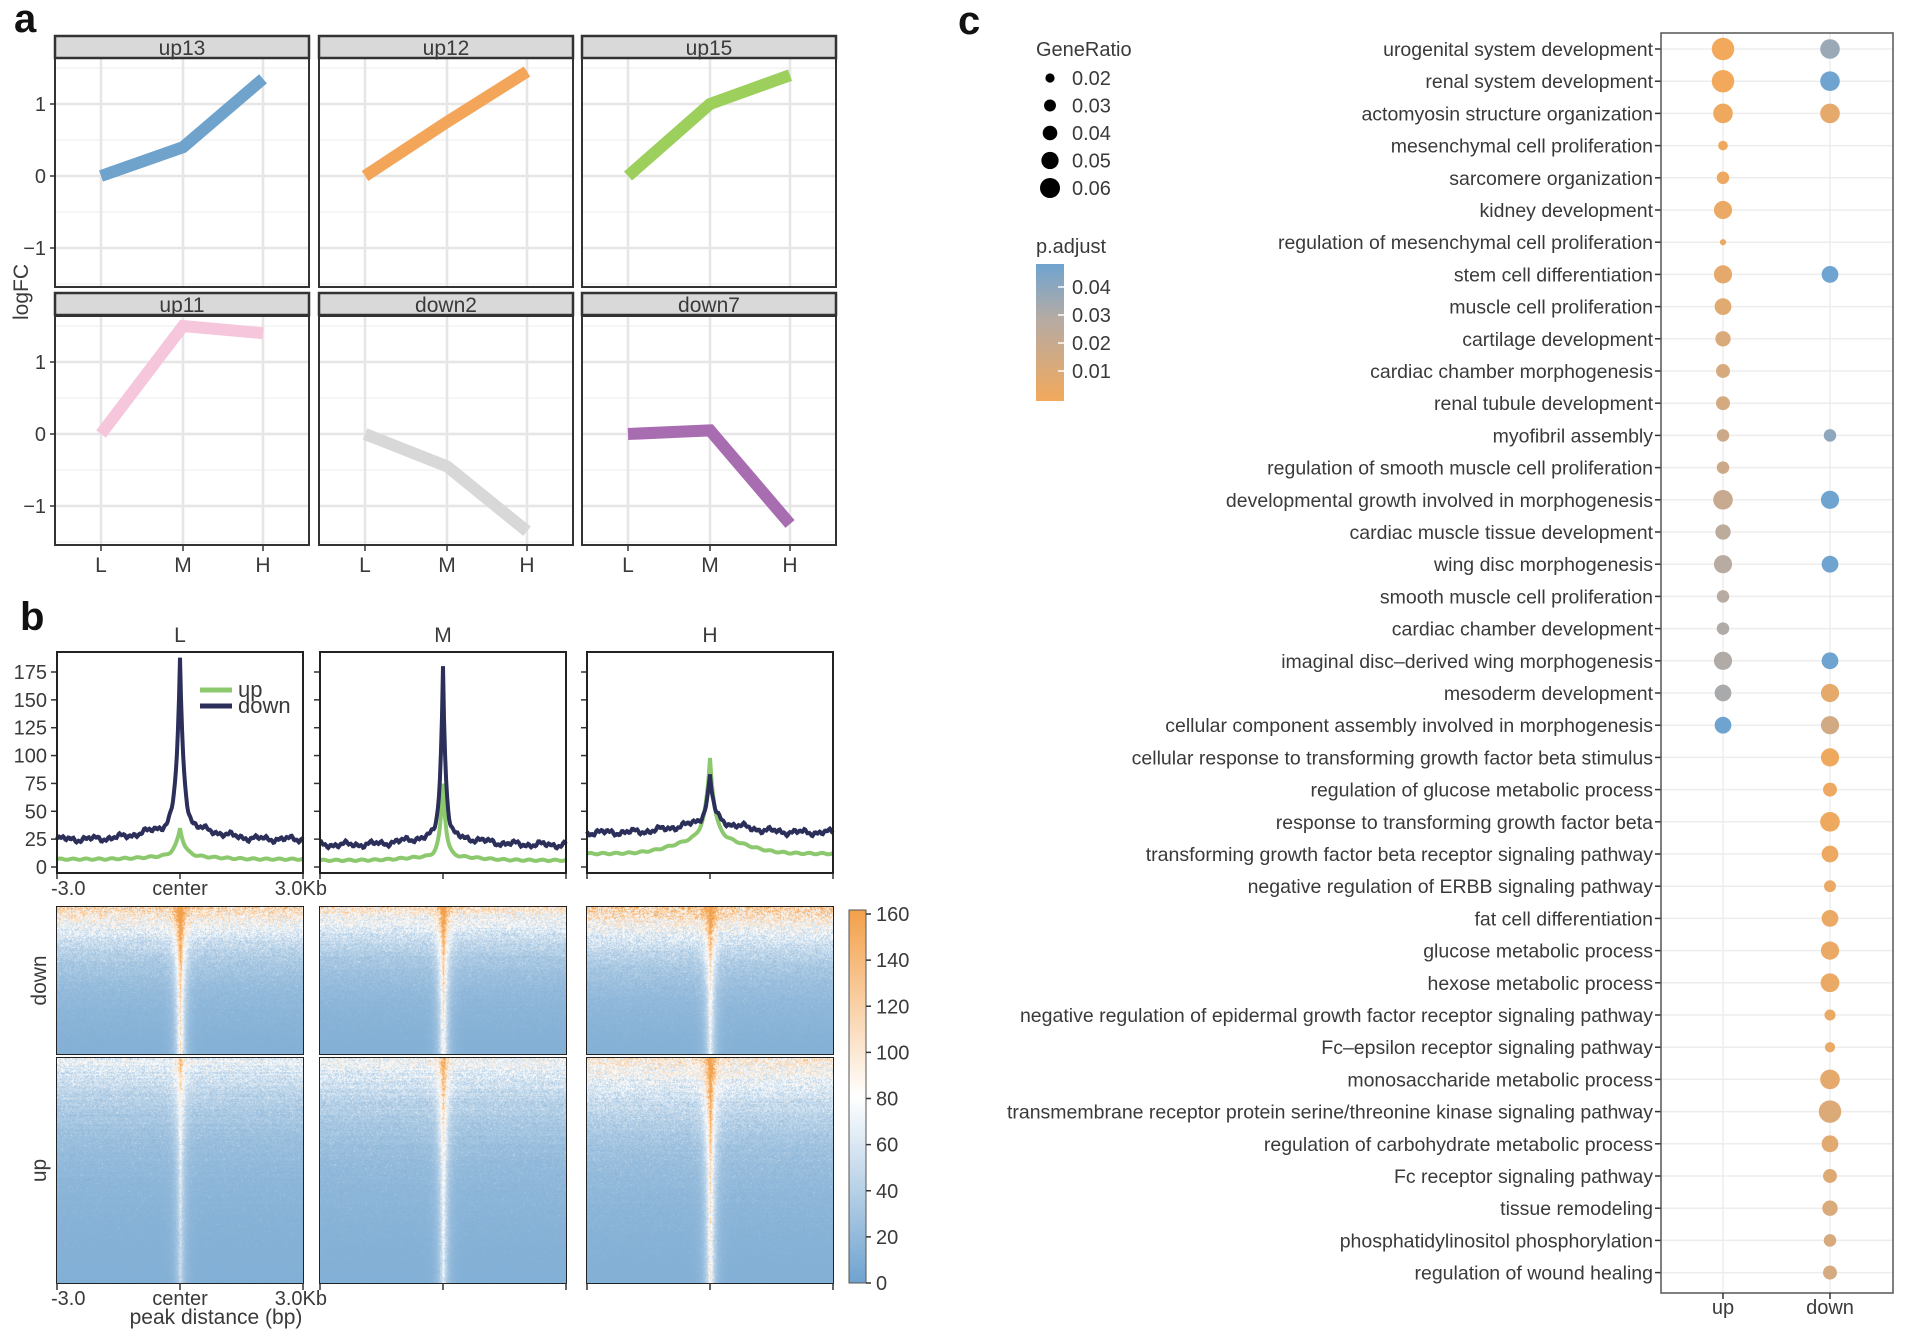 The height and width of the screenshot is (1337, 1907). What do you see at coordinates (1050, 332) in the screenshot?
I see `pvalue-colorbar` at bounding box center [1050, 332].